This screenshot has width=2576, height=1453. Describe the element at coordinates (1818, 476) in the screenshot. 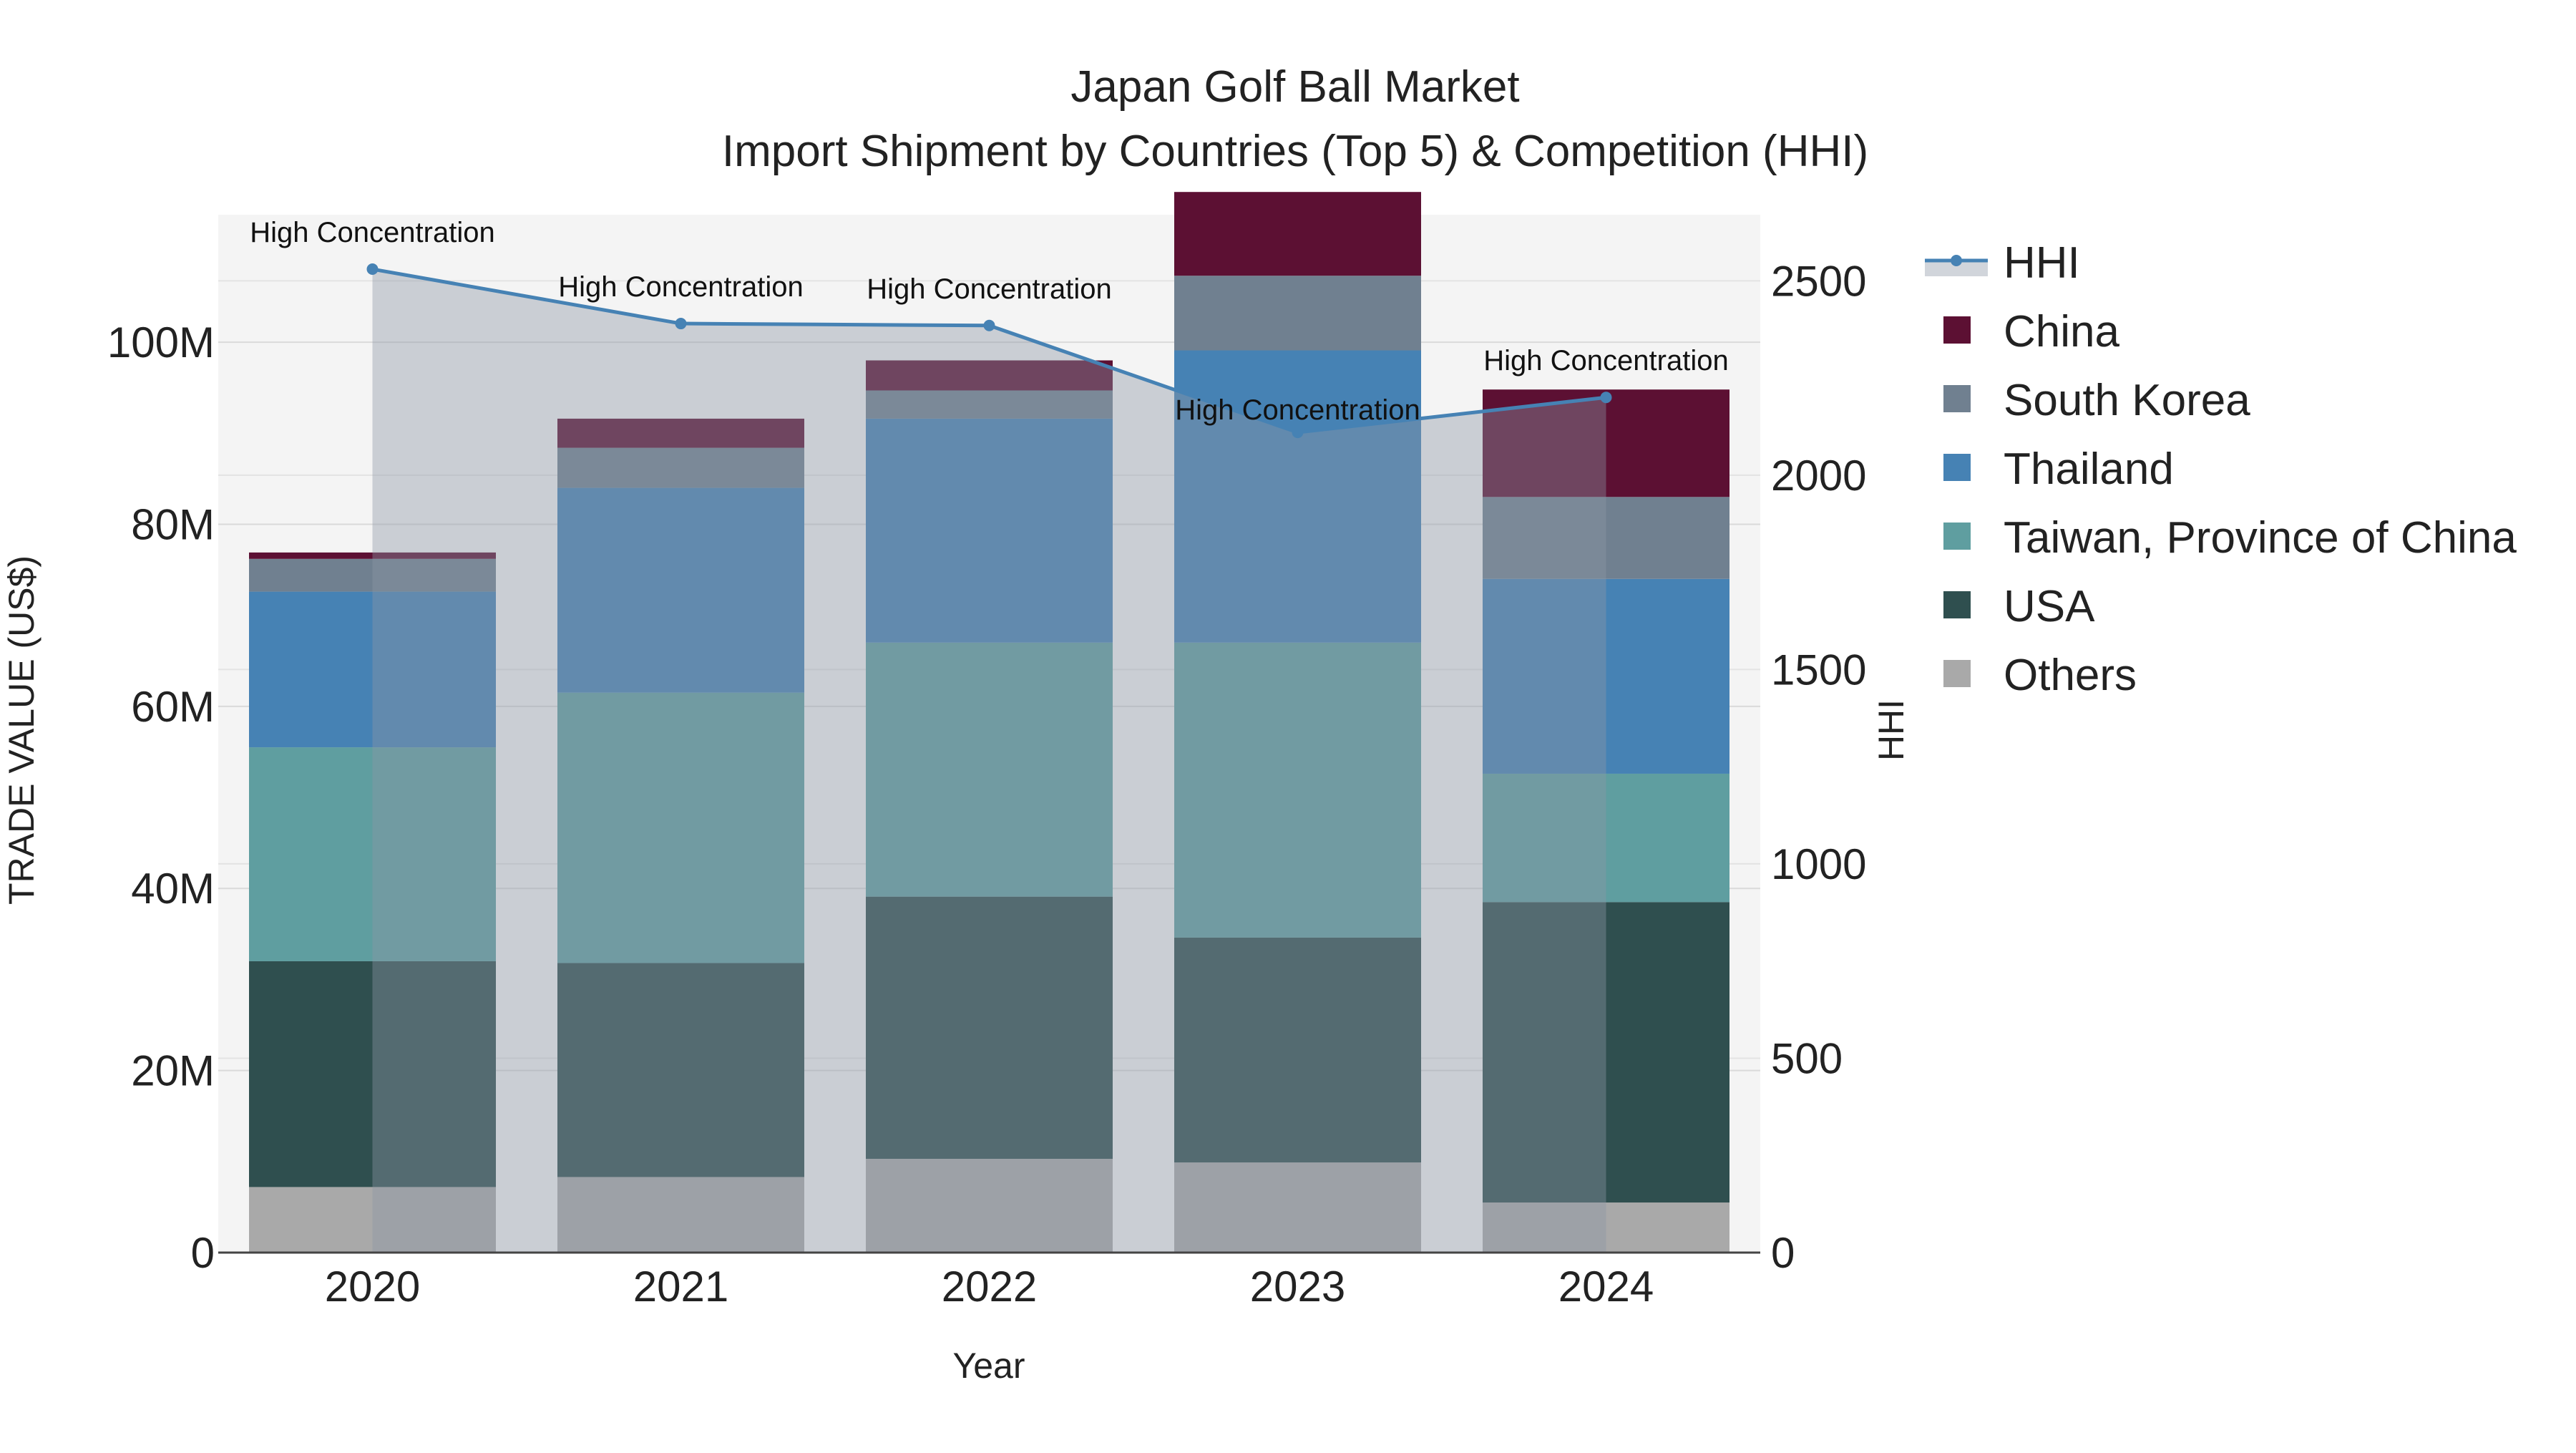

I see `y2-tick-label: 2000` at that location.